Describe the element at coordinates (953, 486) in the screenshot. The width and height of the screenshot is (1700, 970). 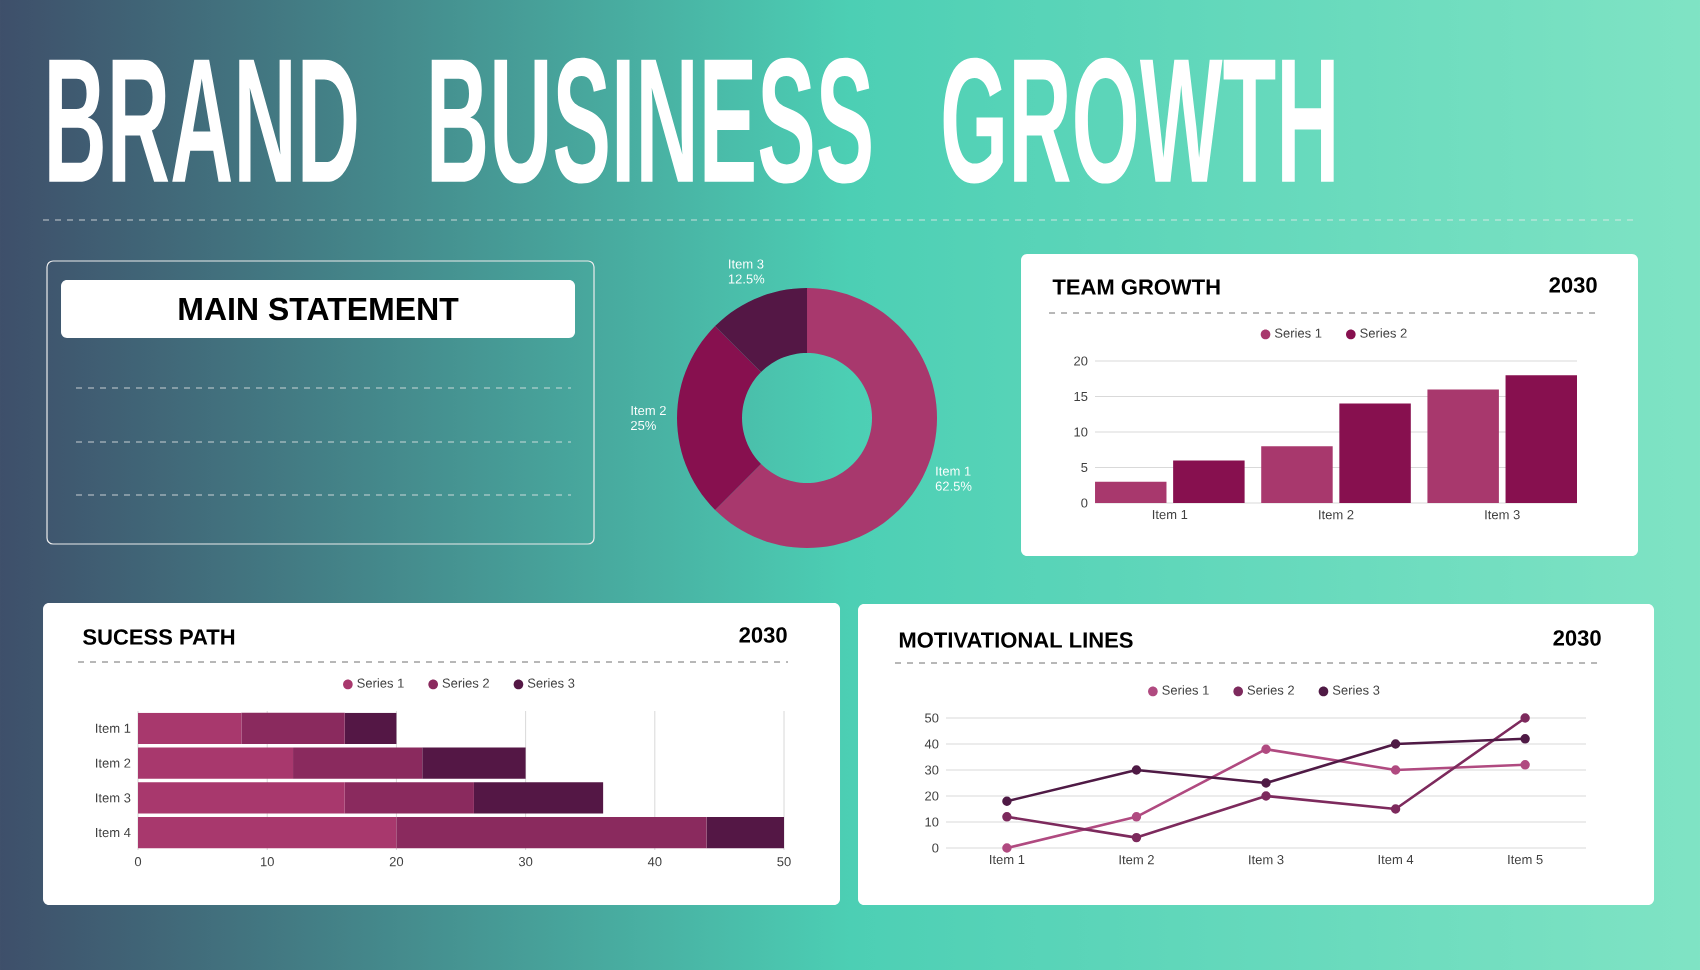
I see `data-label: 62.5%` at that location.